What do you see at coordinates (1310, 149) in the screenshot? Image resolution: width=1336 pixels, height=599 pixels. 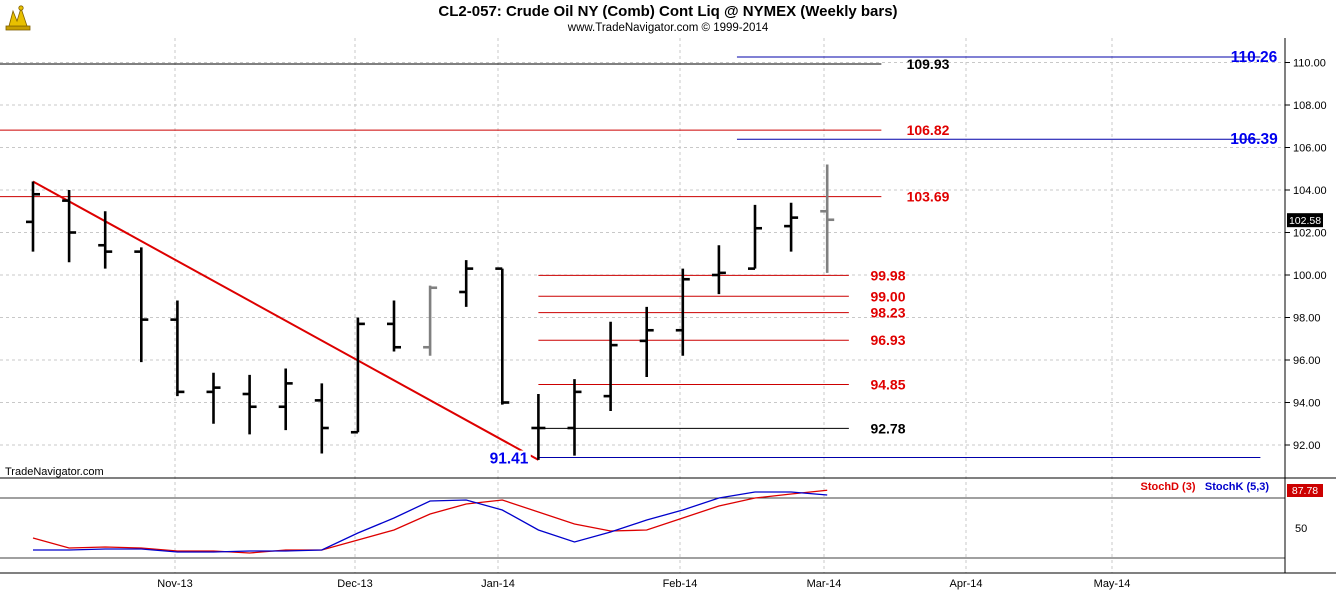 I see `y-tick-label: 106.00` at bounding box center [1310, 149].